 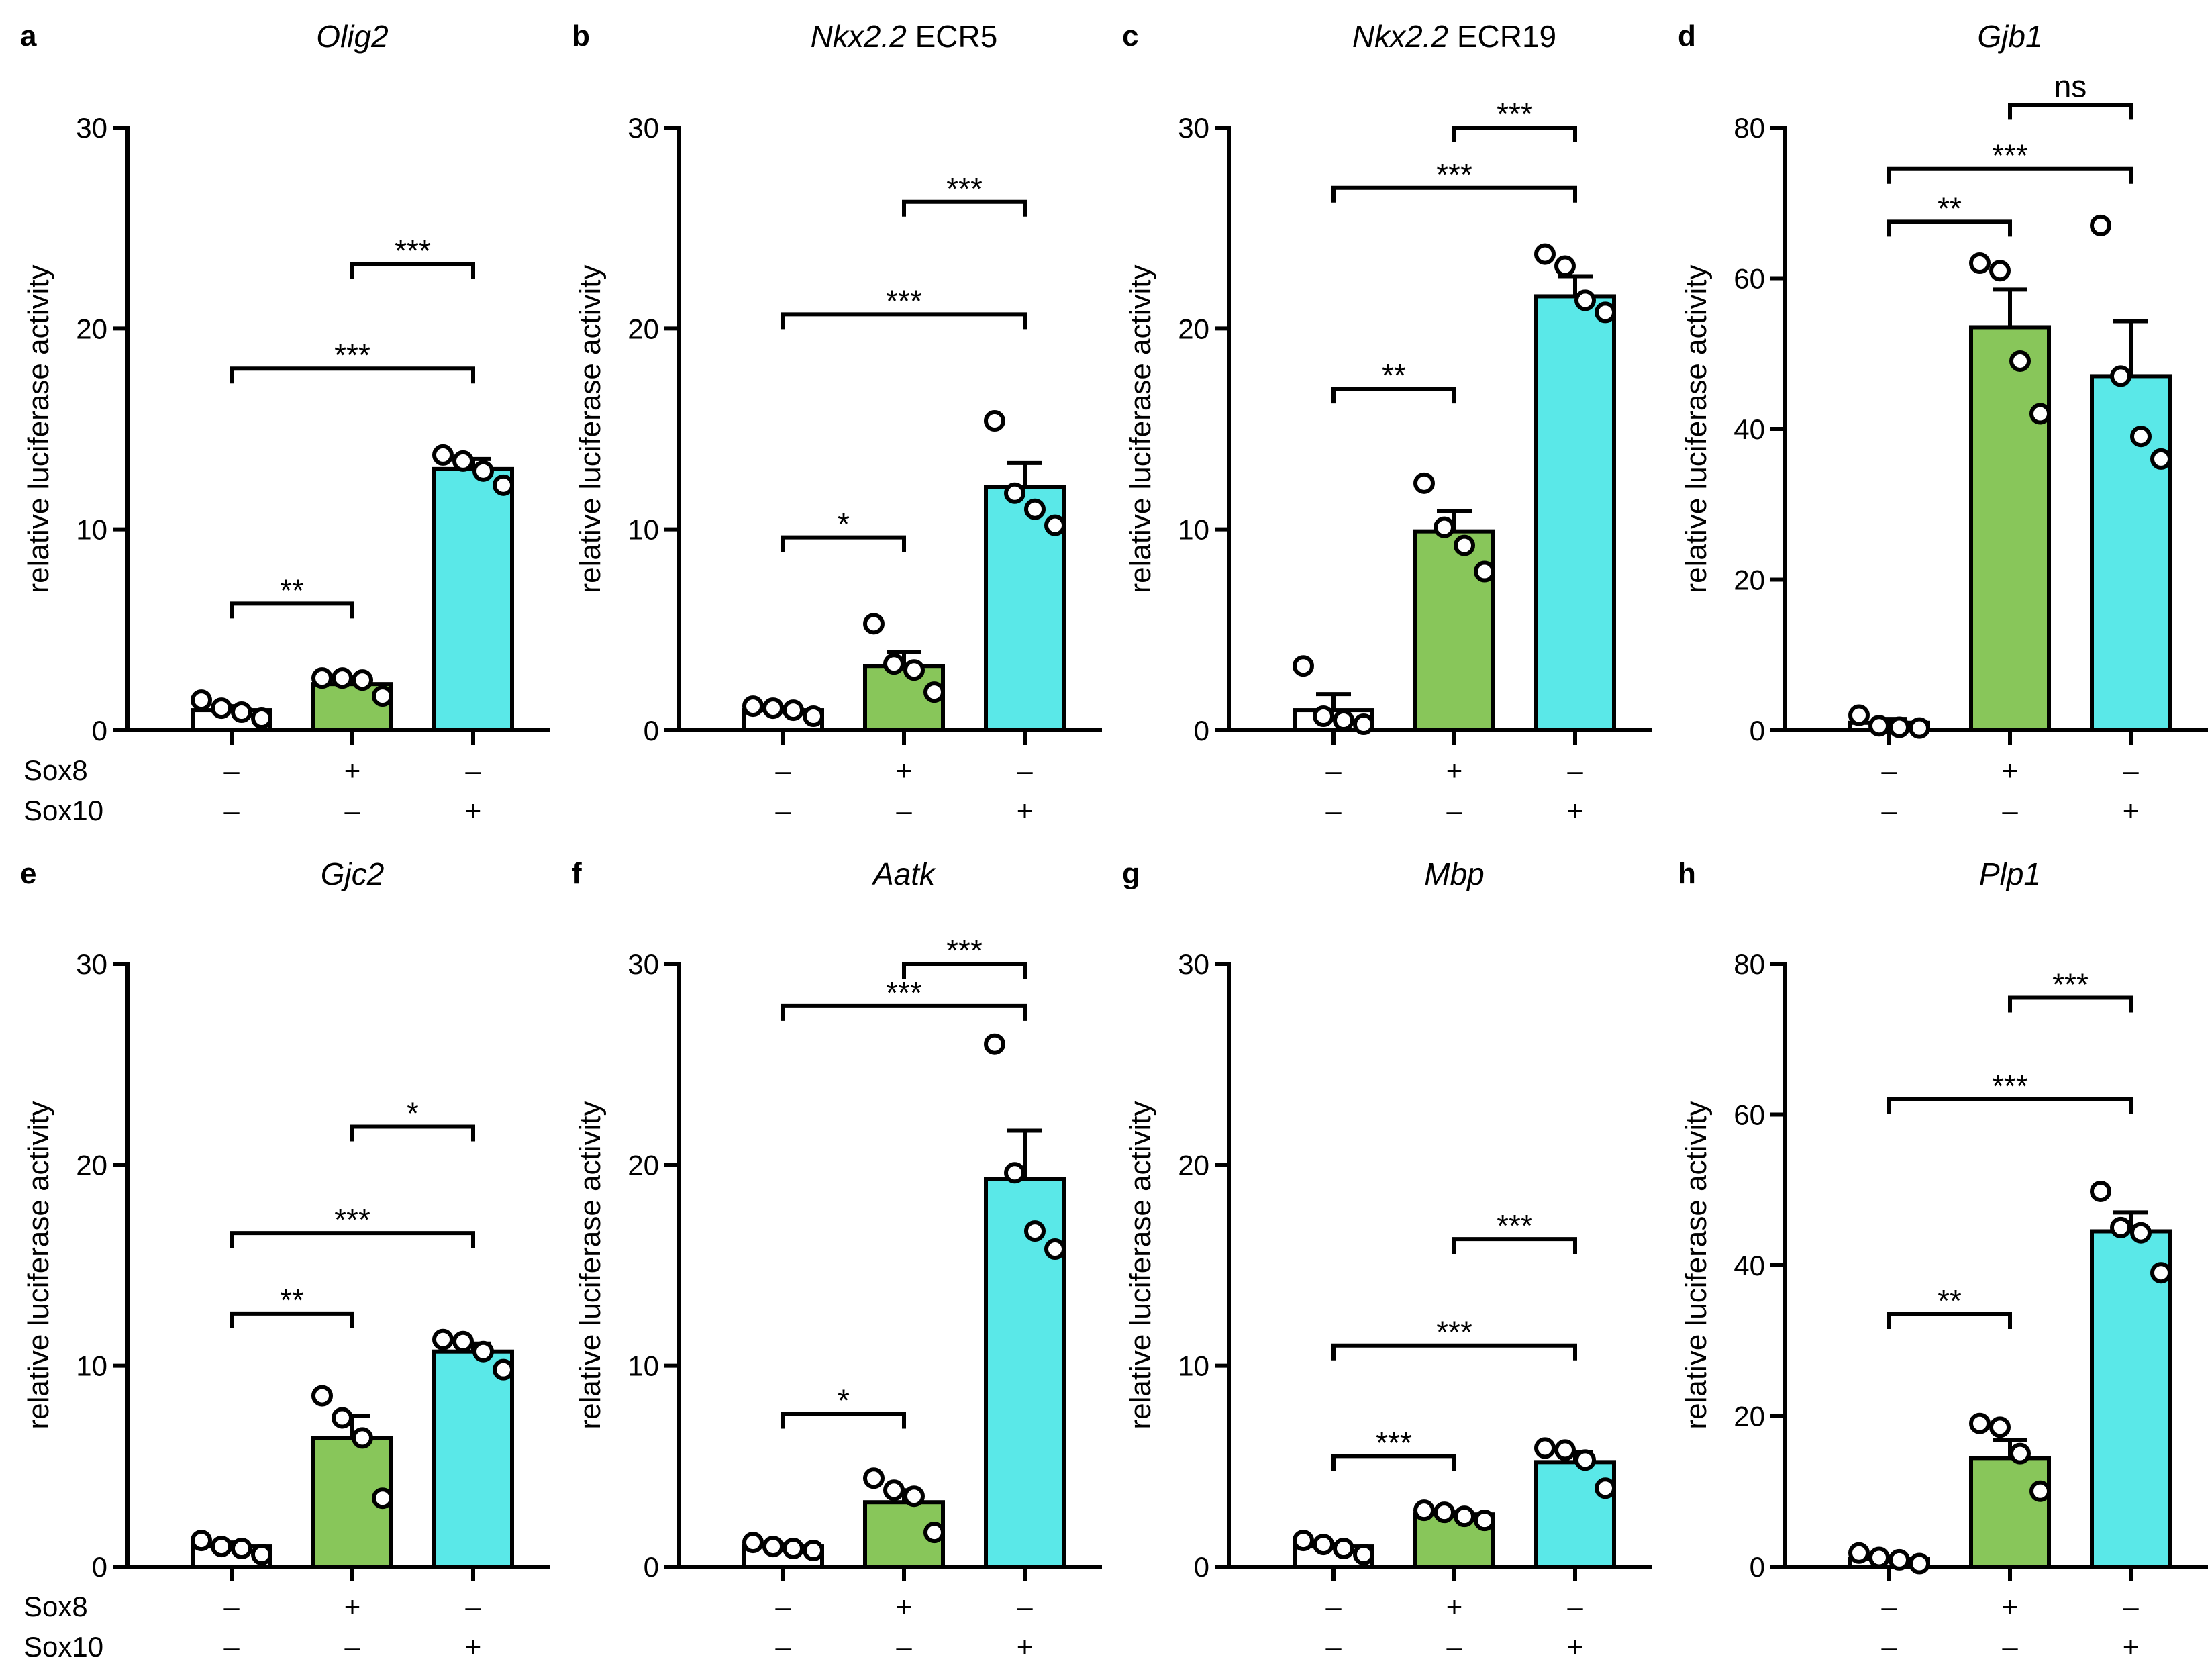 I want to click on panel-letter: c, so click(x=1130, y=35).